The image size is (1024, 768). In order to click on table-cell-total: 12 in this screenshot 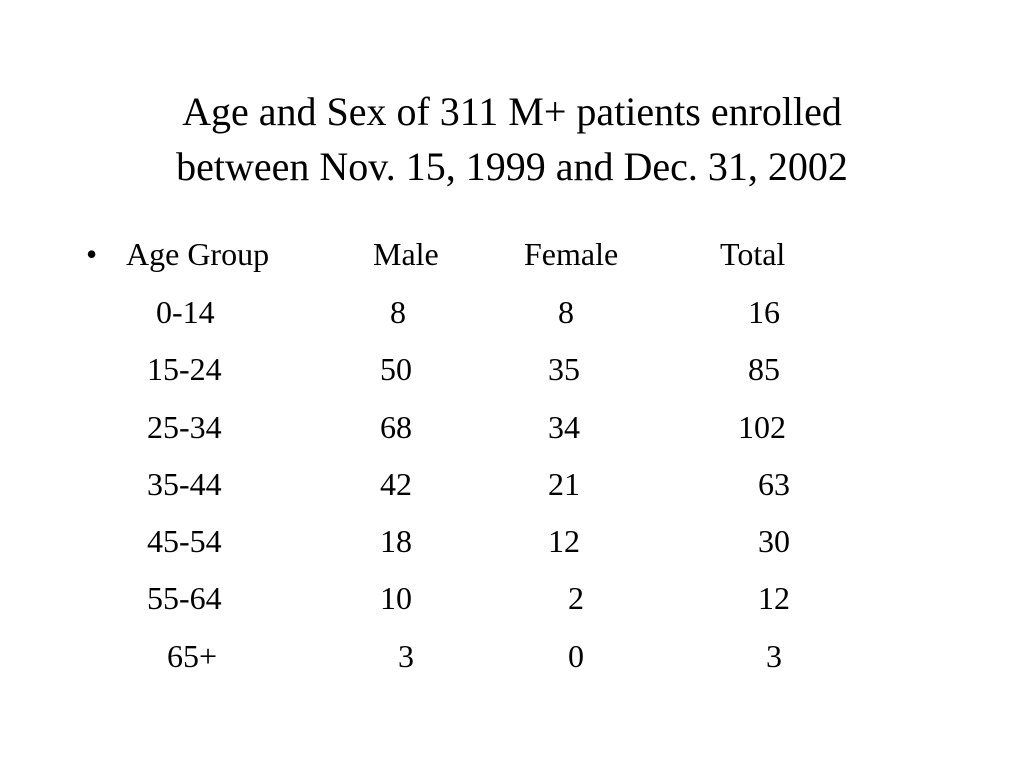, I will do `click(774, 598)`.